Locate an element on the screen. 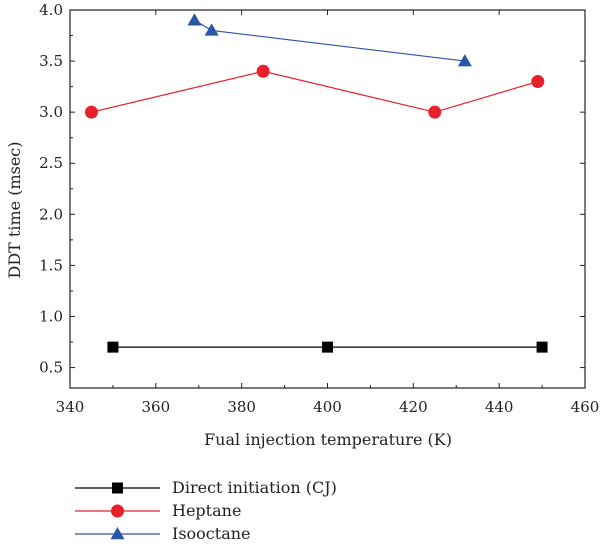  legend: Direct initiation (CJ) Heptane Isooctane is located at coordinates (206, 510).